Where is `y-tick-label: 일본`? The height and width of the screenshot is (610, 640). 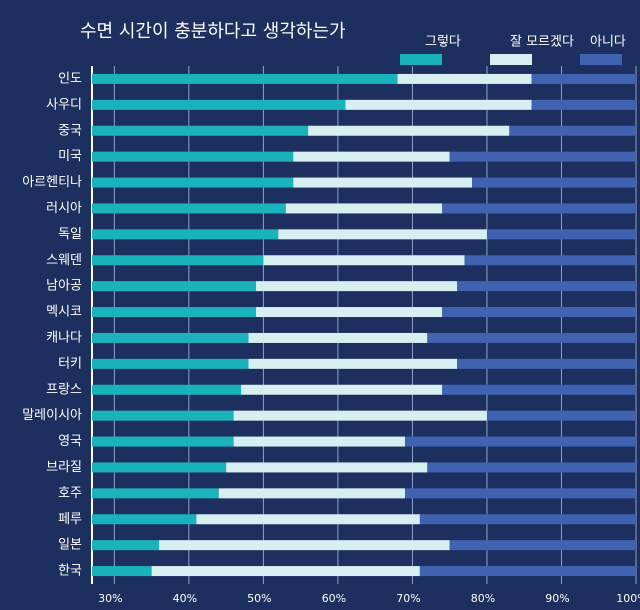
y-tick-label: 일본 is located at coordinates (70, 545).